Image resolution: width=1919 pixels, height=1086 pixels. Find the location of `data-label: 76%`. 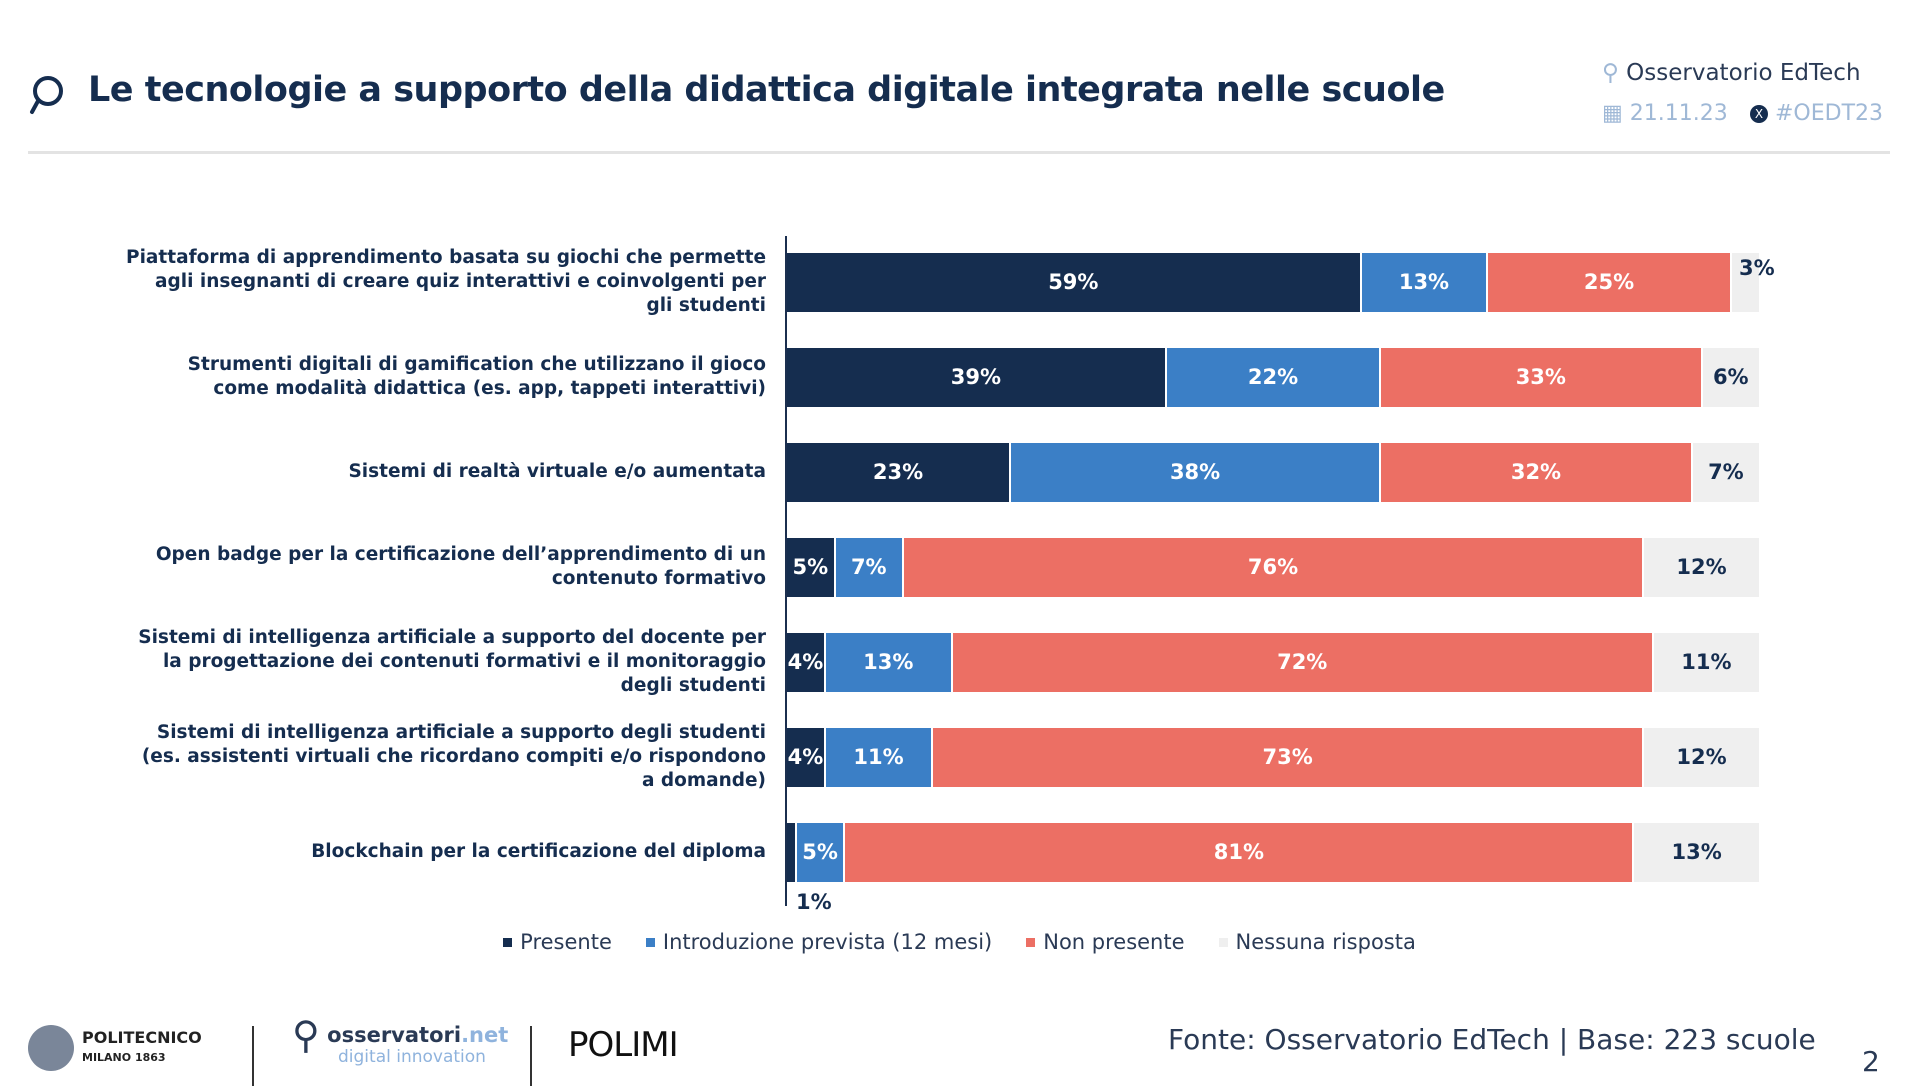

data-label: 76% is located at coordinates (1273, 567).